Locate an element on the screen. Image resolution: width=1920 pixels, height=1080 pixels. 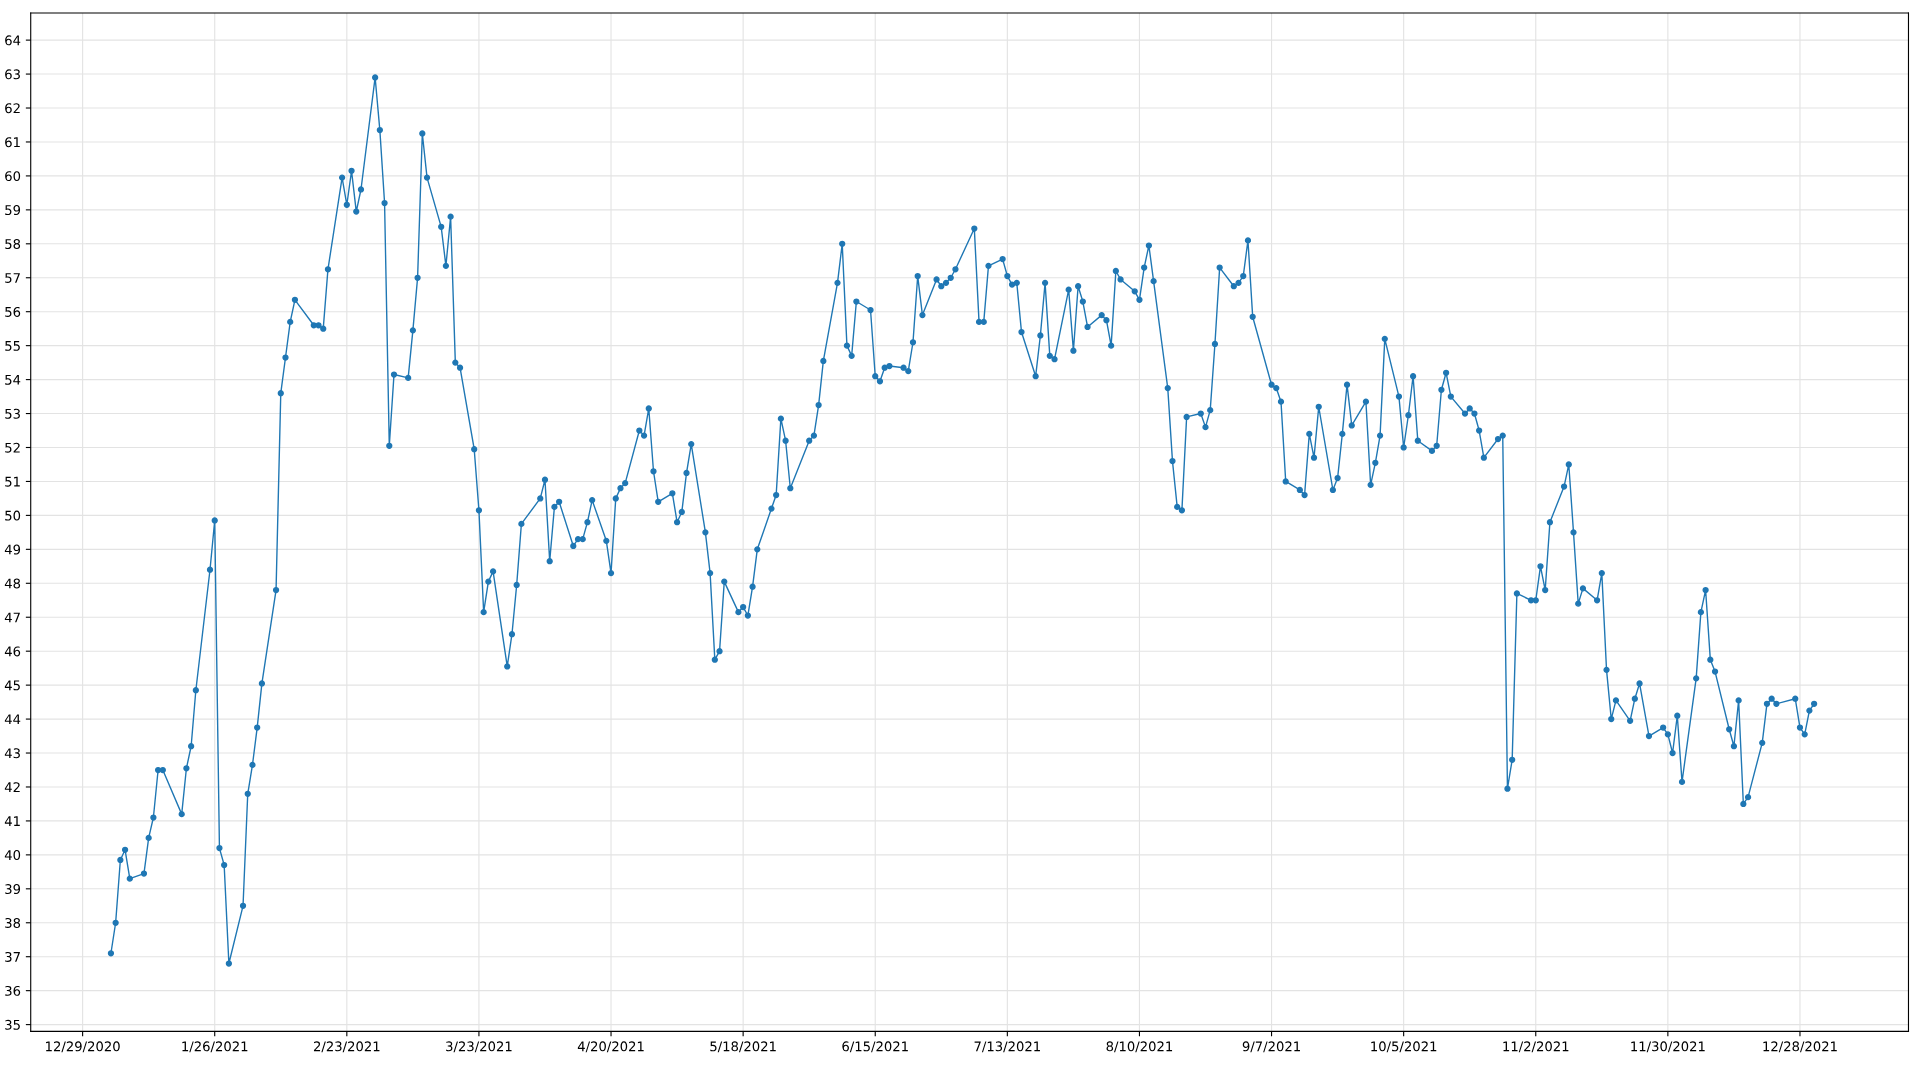
y-tick-label: 40 is located at coordinates (12, 855).